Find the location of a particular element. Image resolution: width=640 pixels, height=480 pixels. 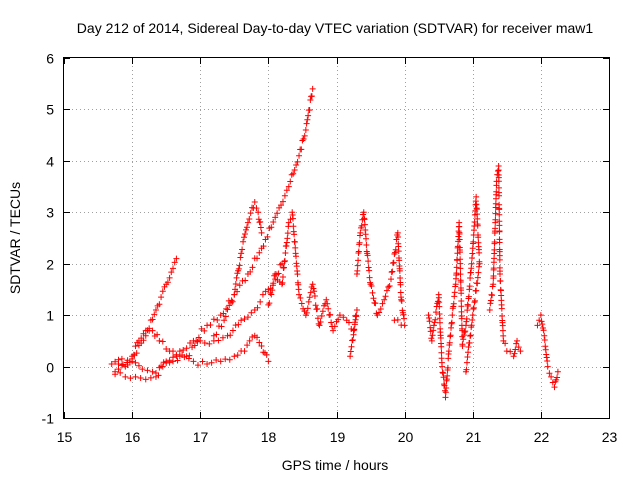

x-tick-label: 21 is located at coordinates (474, 437).